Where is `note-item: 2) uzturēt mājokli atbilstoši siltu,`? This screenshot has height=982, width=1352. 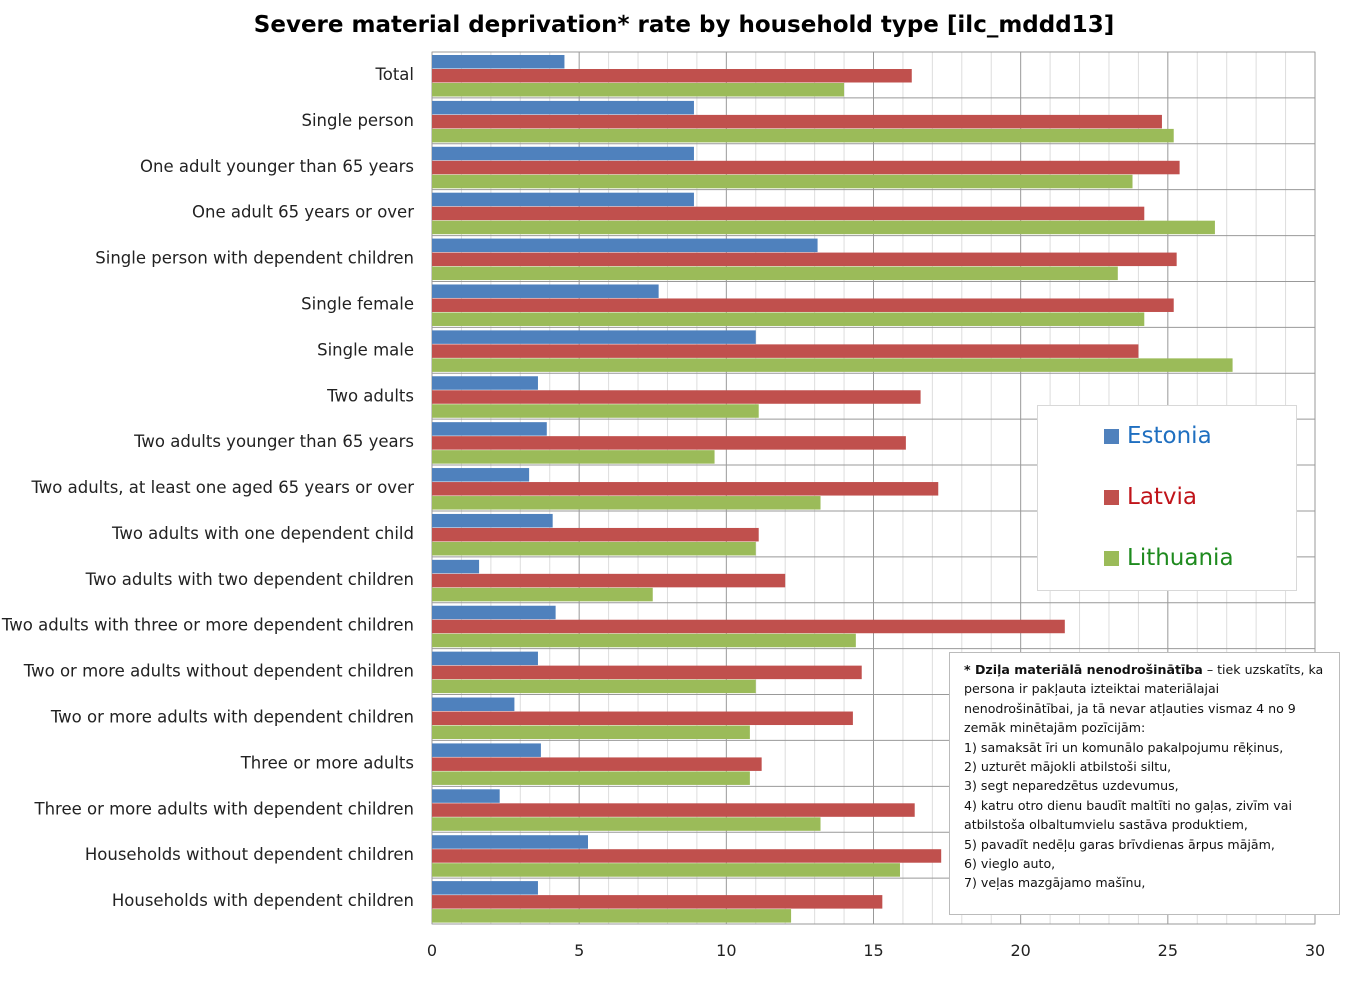
note-item: 2) uzturēt mājokli atbilstoši siltu, is located at coordinates (1068, 767).